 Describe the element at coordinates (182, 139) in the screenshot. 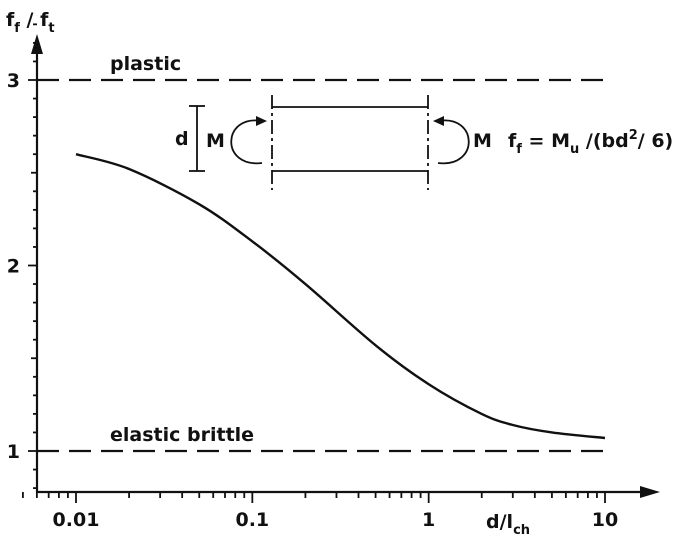

I see `d-label: d` at that location.